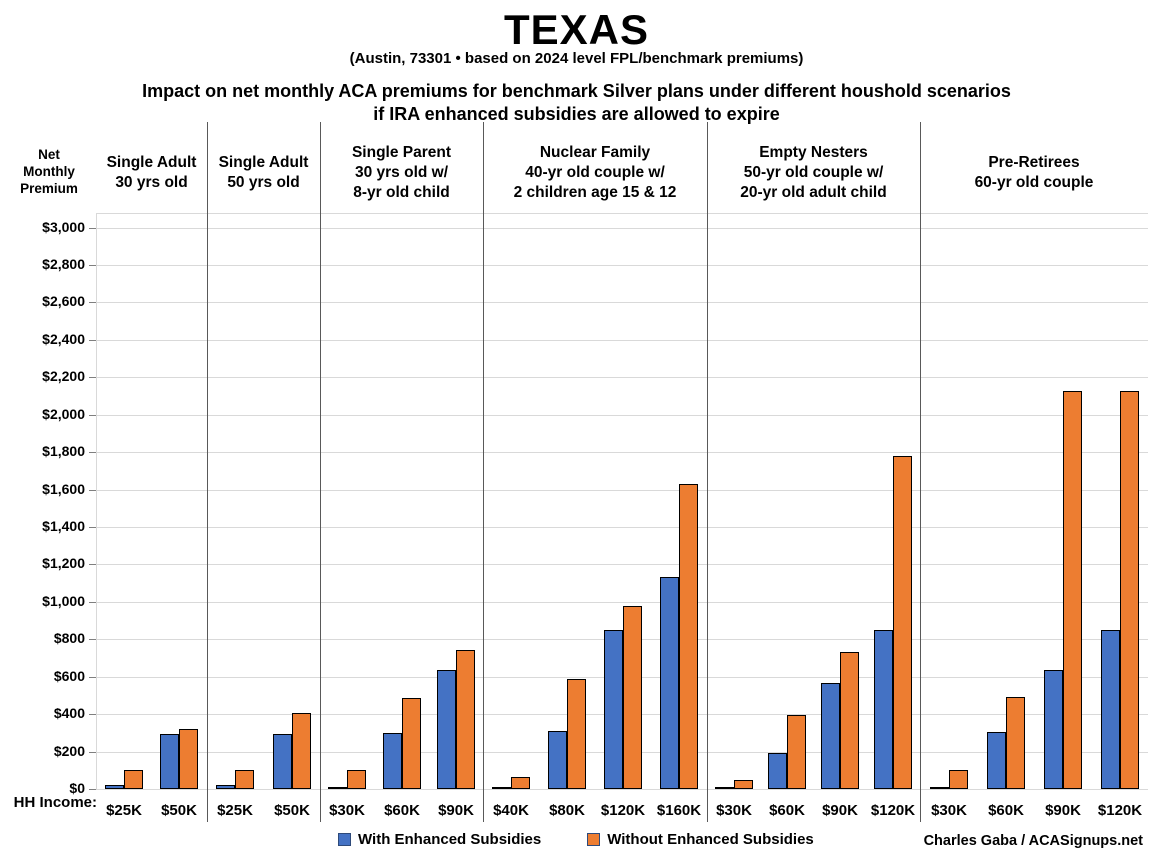 The height and width of the screenshot is (860, 1153). I want to click on group-header-line: 50 yrs old, so click(263, 182).